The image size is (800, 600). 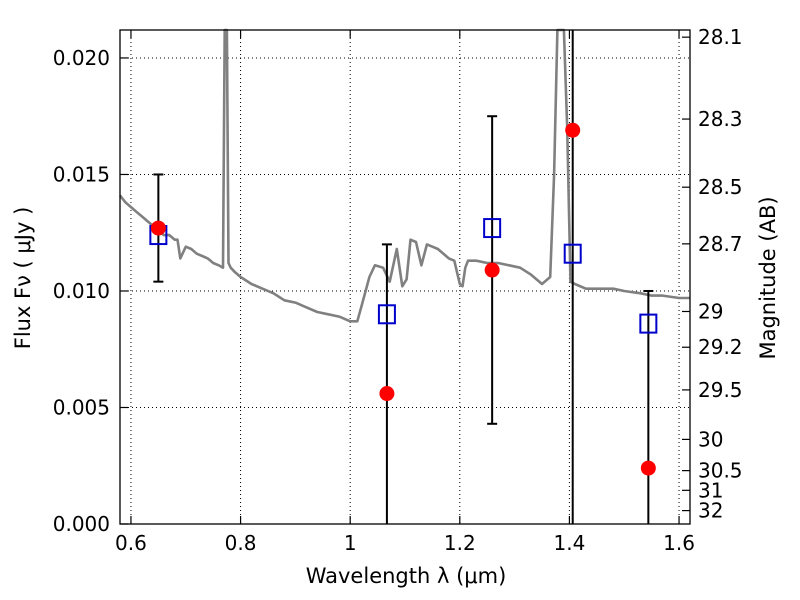 What do you see at coordinates (720, 244) in the screenshot?
I see `magnitude-tick-label: 28.7` at bounding box center [720, 244].